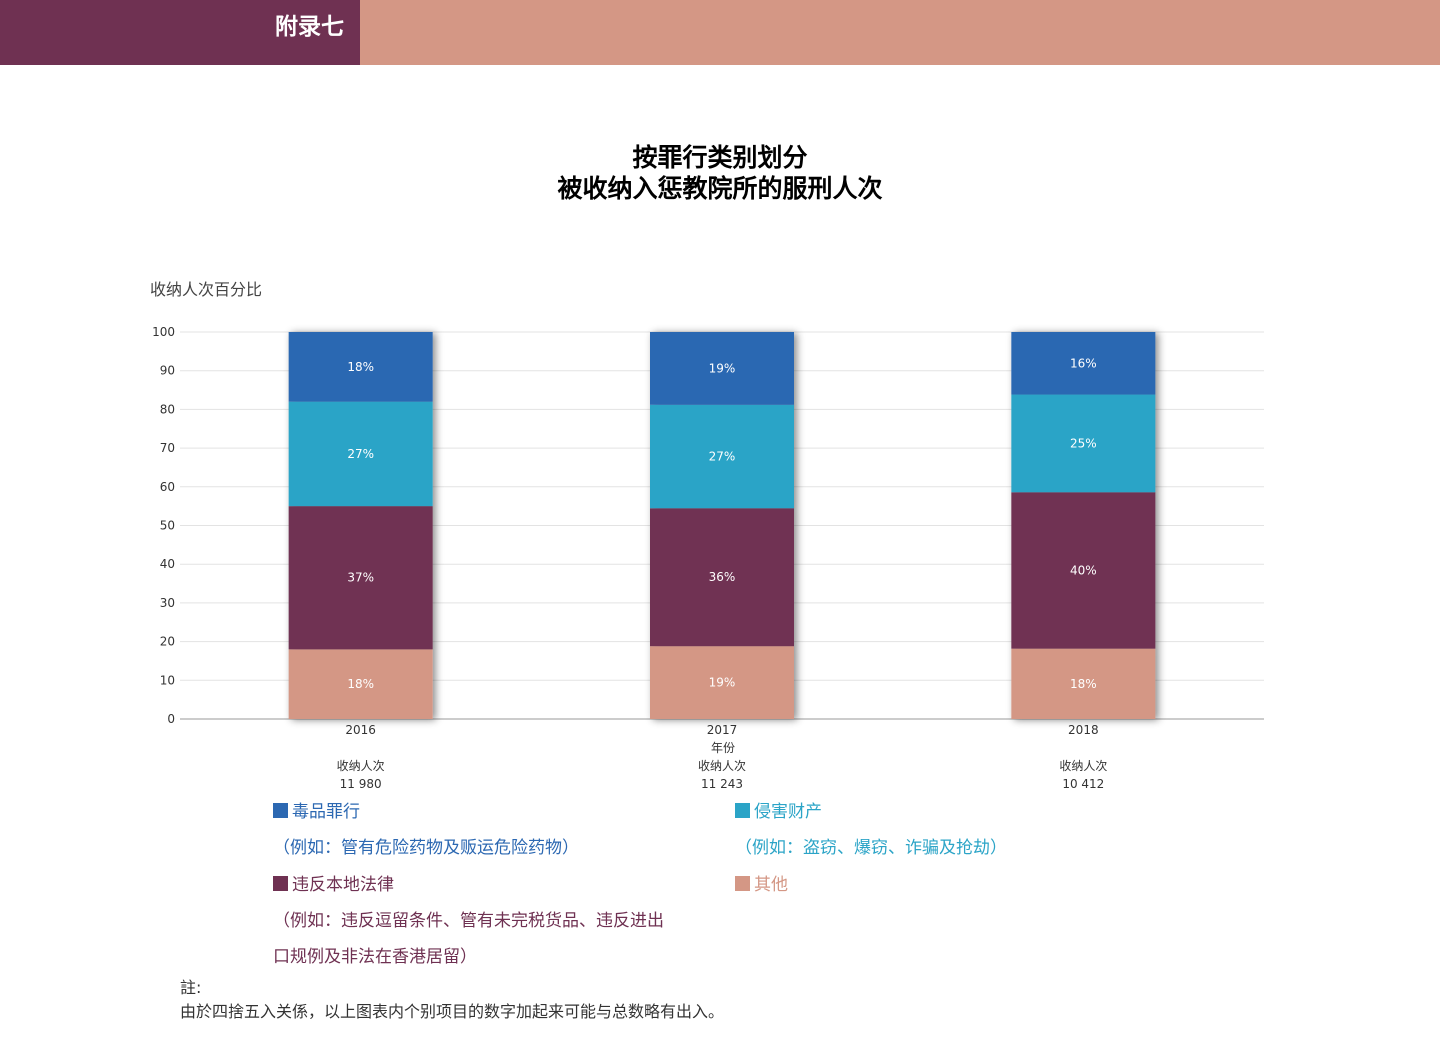 The height and width of the screenshot is (1051, 1440). I want to click on legend-property-note: （例如：盗窃、爆窃、诈骗及抢劫）, so click(871, 848).